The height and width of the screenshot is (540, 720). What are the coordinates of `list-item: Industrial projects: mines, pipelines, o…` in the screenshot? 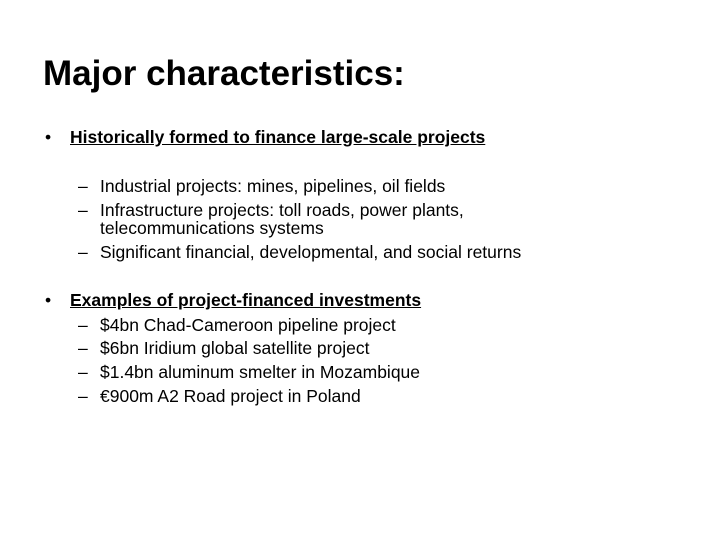 It's located at (273, 186).